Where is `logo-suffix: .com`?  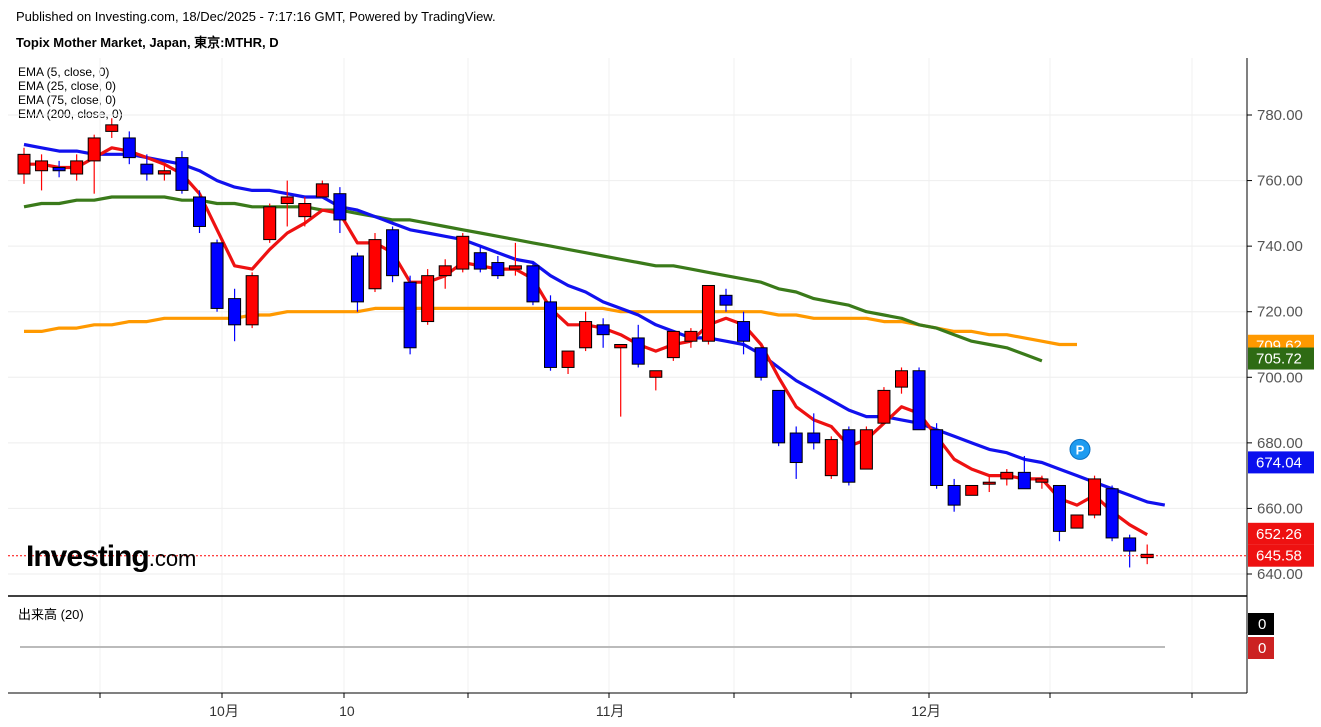 logo-suffix: .com is located at coordinates (172, 558).